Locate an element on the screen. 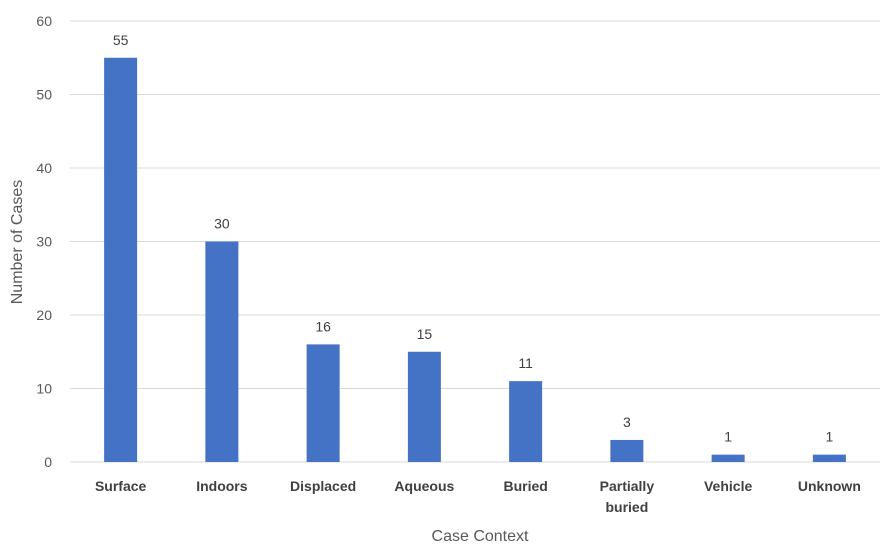 The image size is (881, 546). y-axis-ticks: 0 10 20 30 40 50 60 is located at coordinates (44, 241).